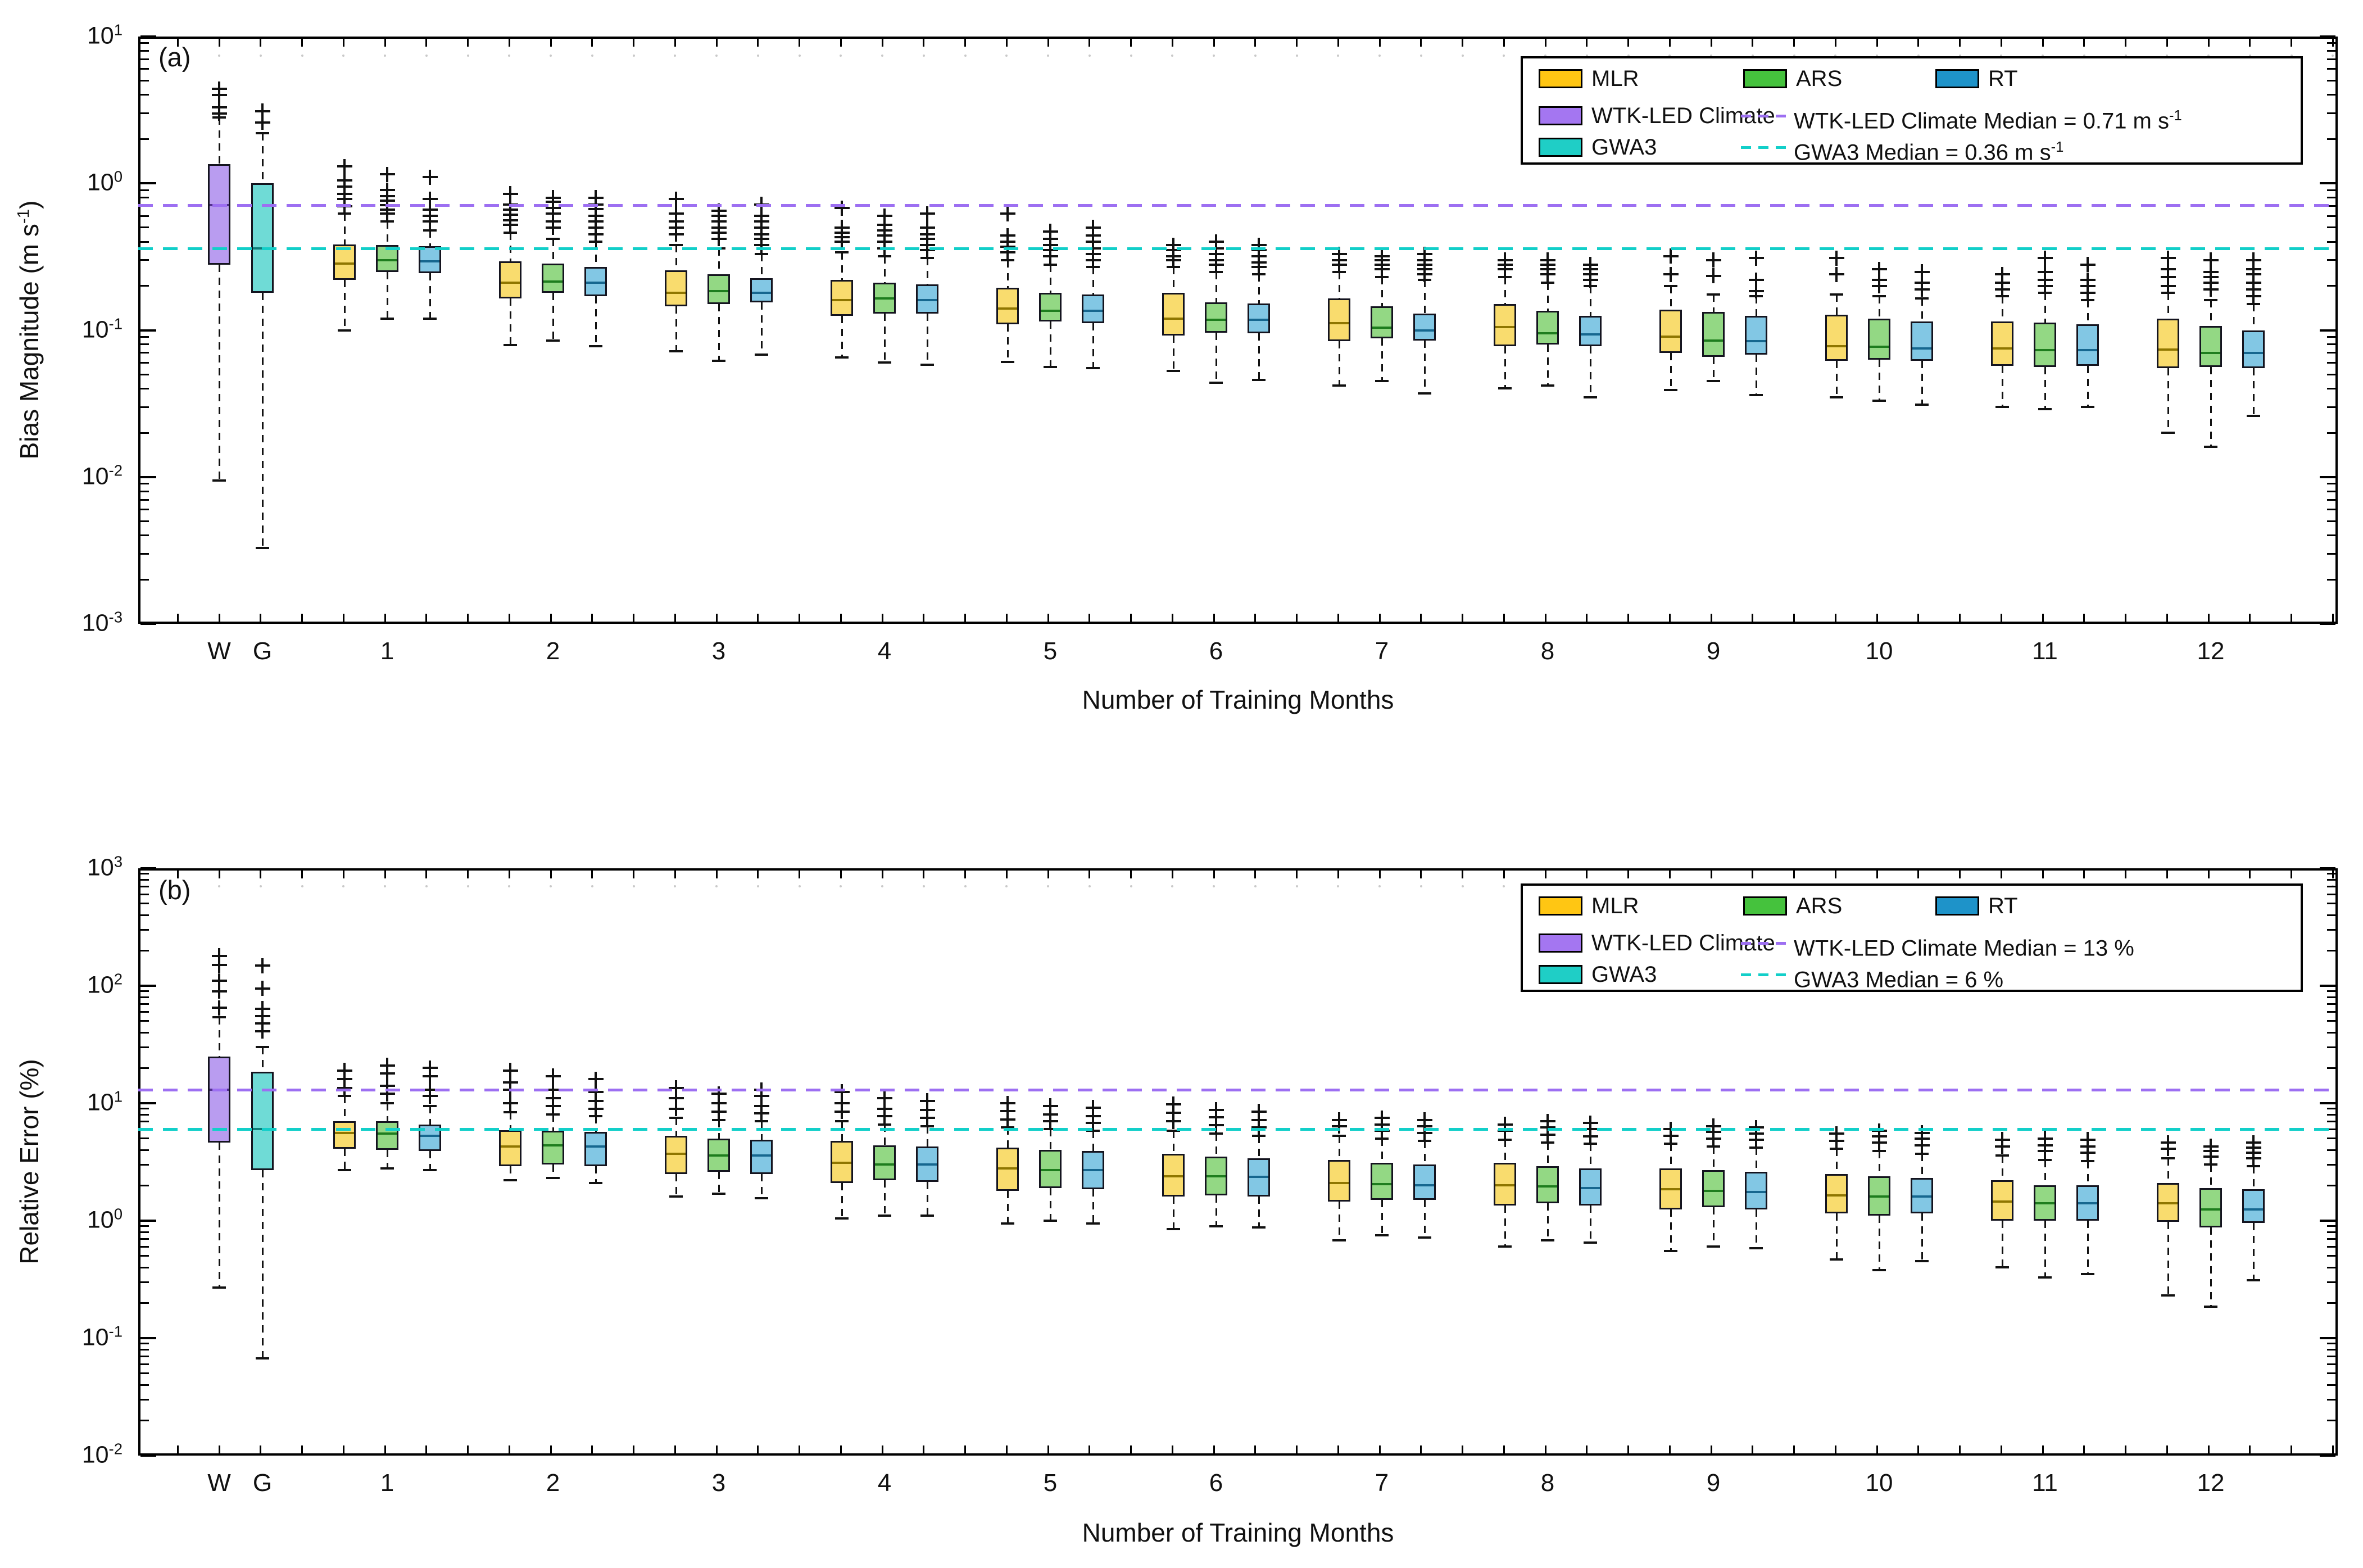  Describe the element at coordinates (118, 1214) in the screenshot. I see `y-tick-label-exponent: 0` at that location.